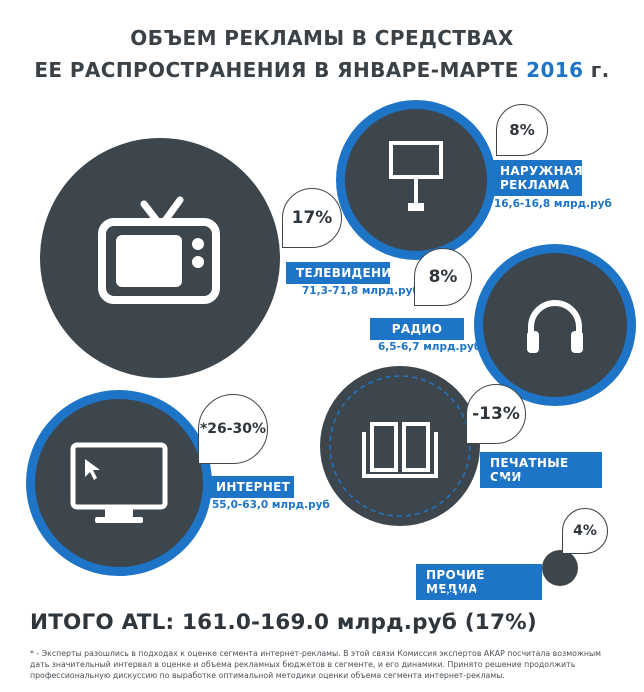  I want to click on title-year: 2016, so click(555, 70).